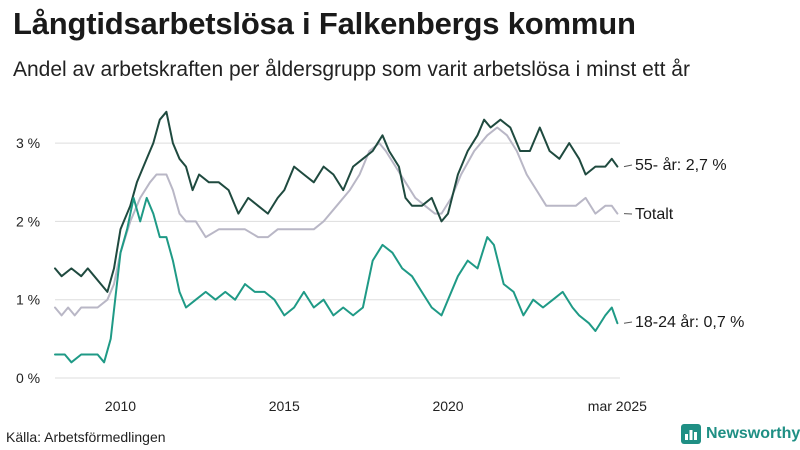 The image size is (800, 450). Describe the element at coordinates (86, 437) in the screenshot. I see `source-note: Källa: Arbetsförmedlingen` at that location.